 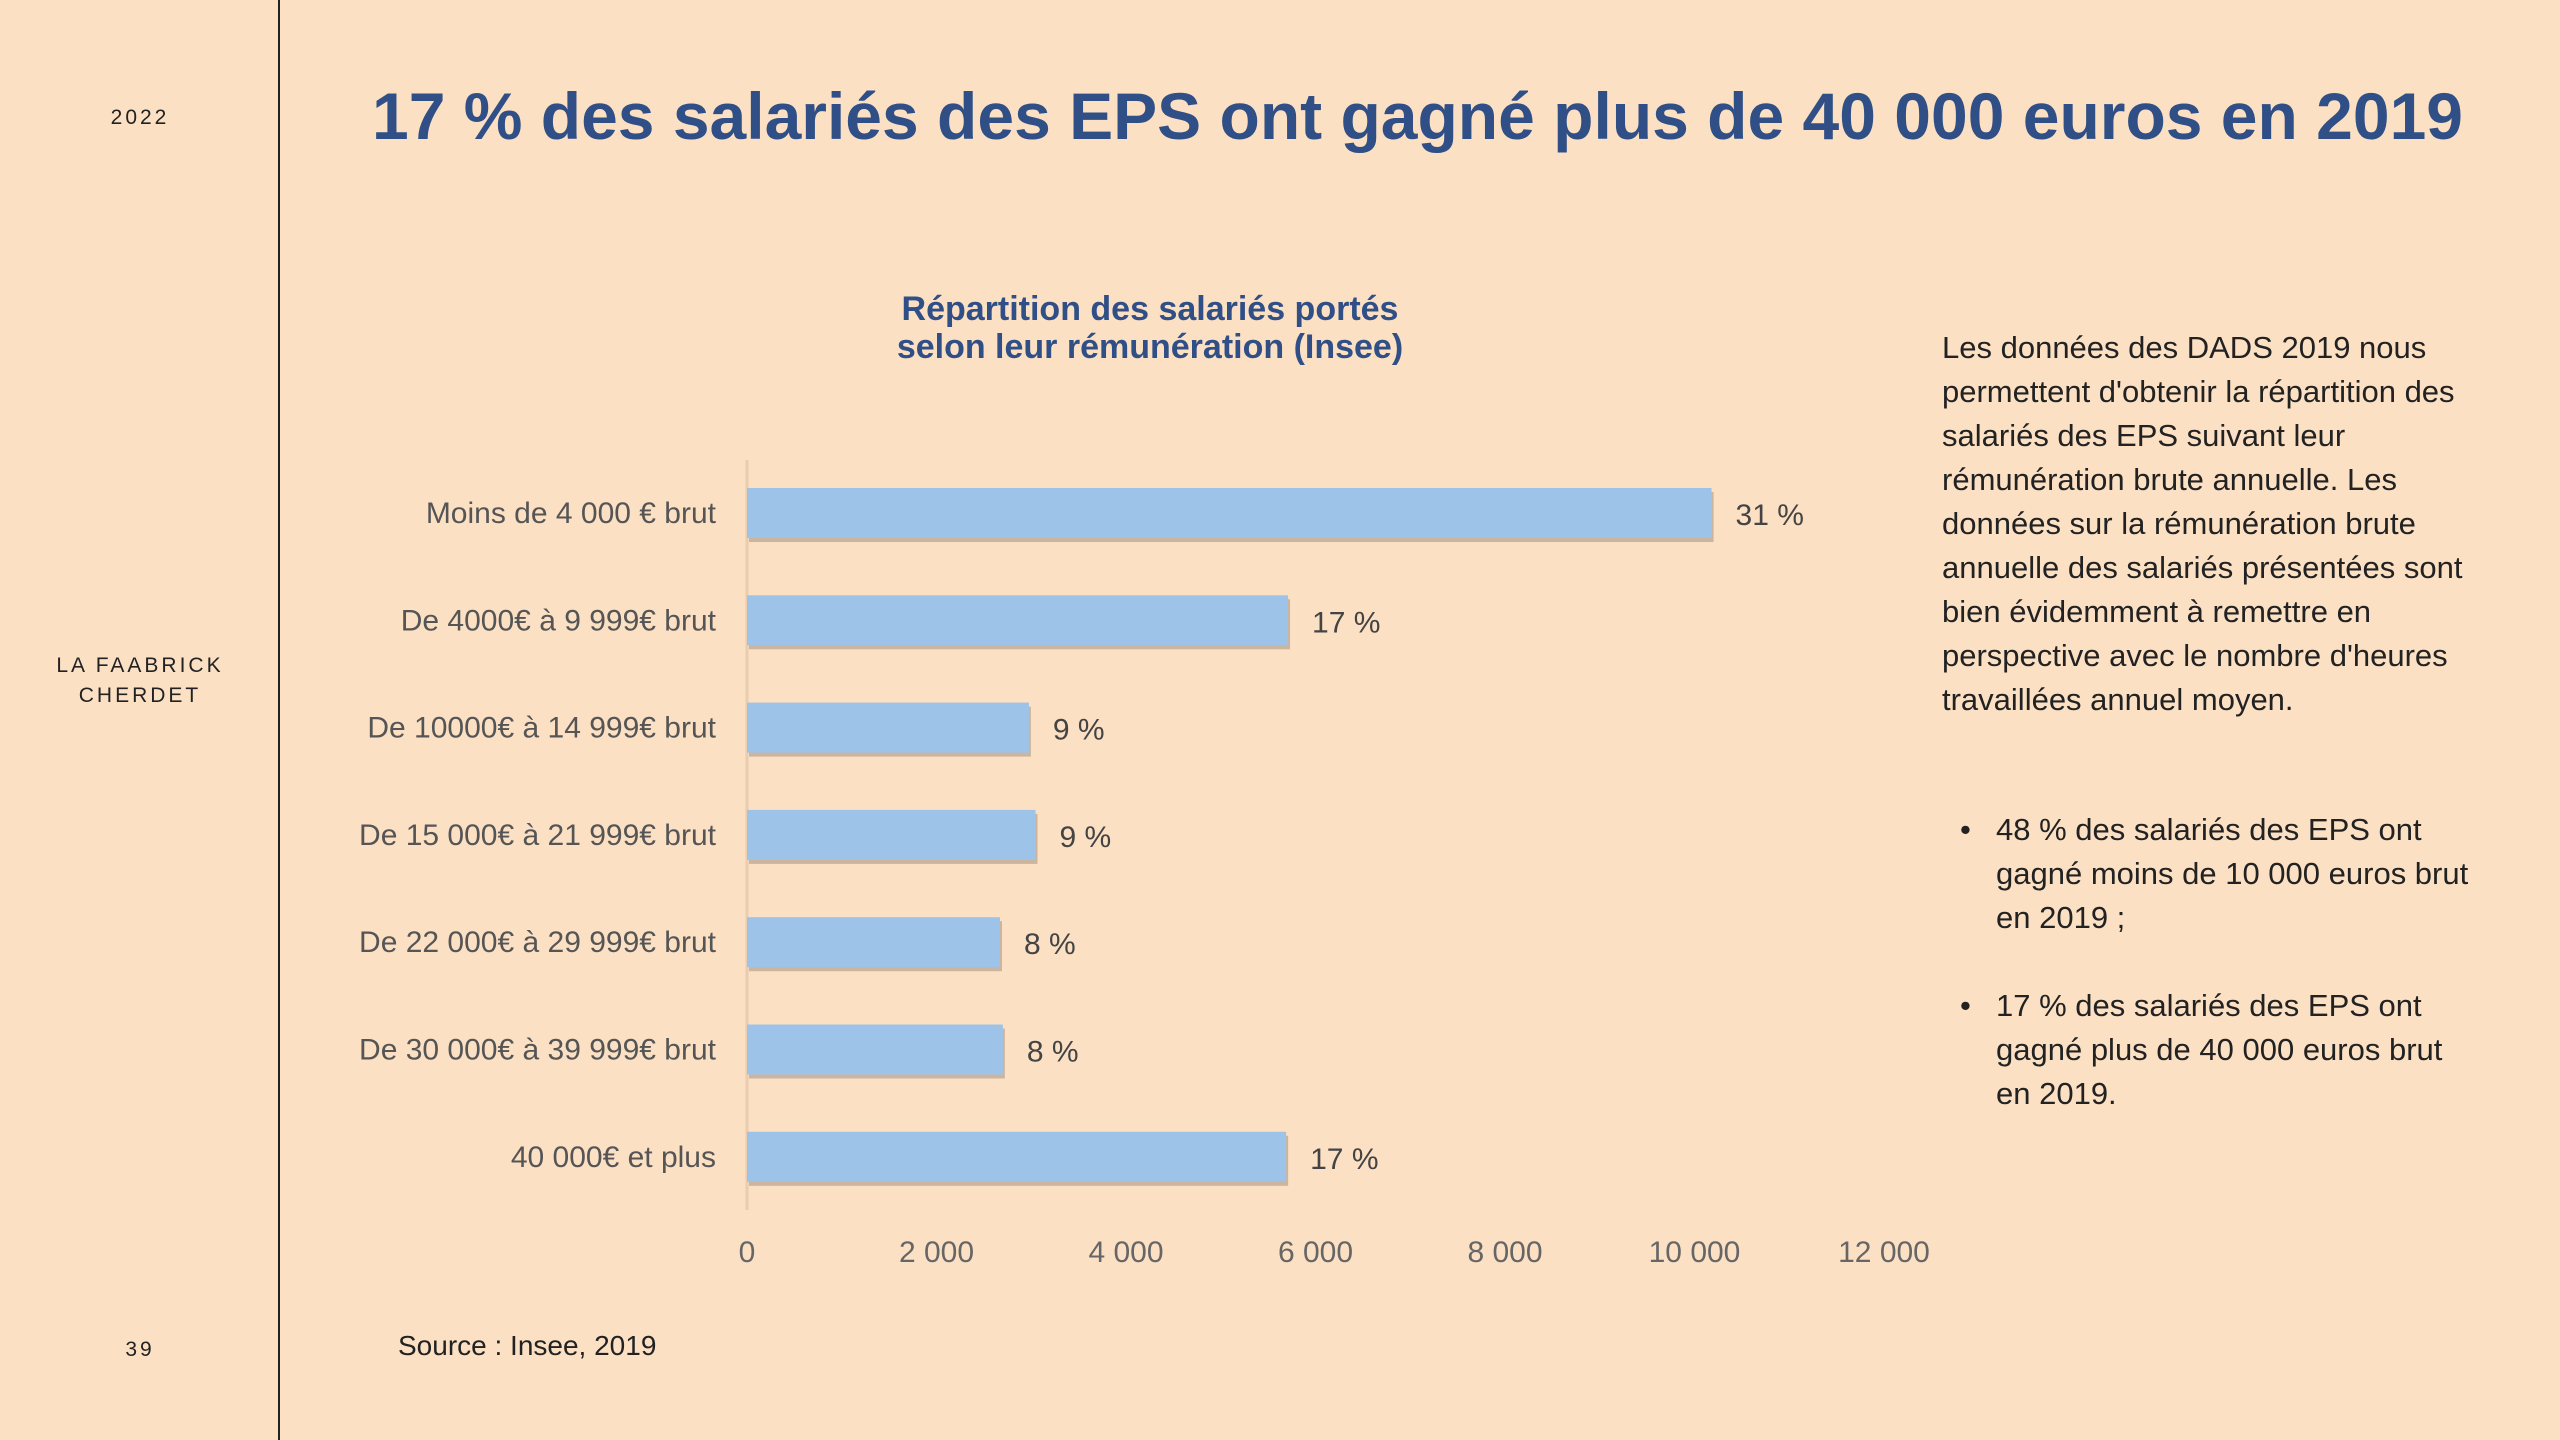 What do you see at coordinates (538, 1050) in the screenshot?
I see `category-label: De 30 000€ à 39 999€ brut` at bounding box center [538, 1050].